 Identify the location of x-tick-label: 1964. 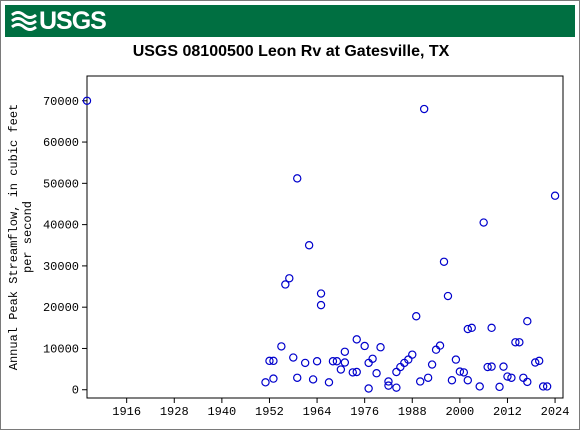
(317, 412).